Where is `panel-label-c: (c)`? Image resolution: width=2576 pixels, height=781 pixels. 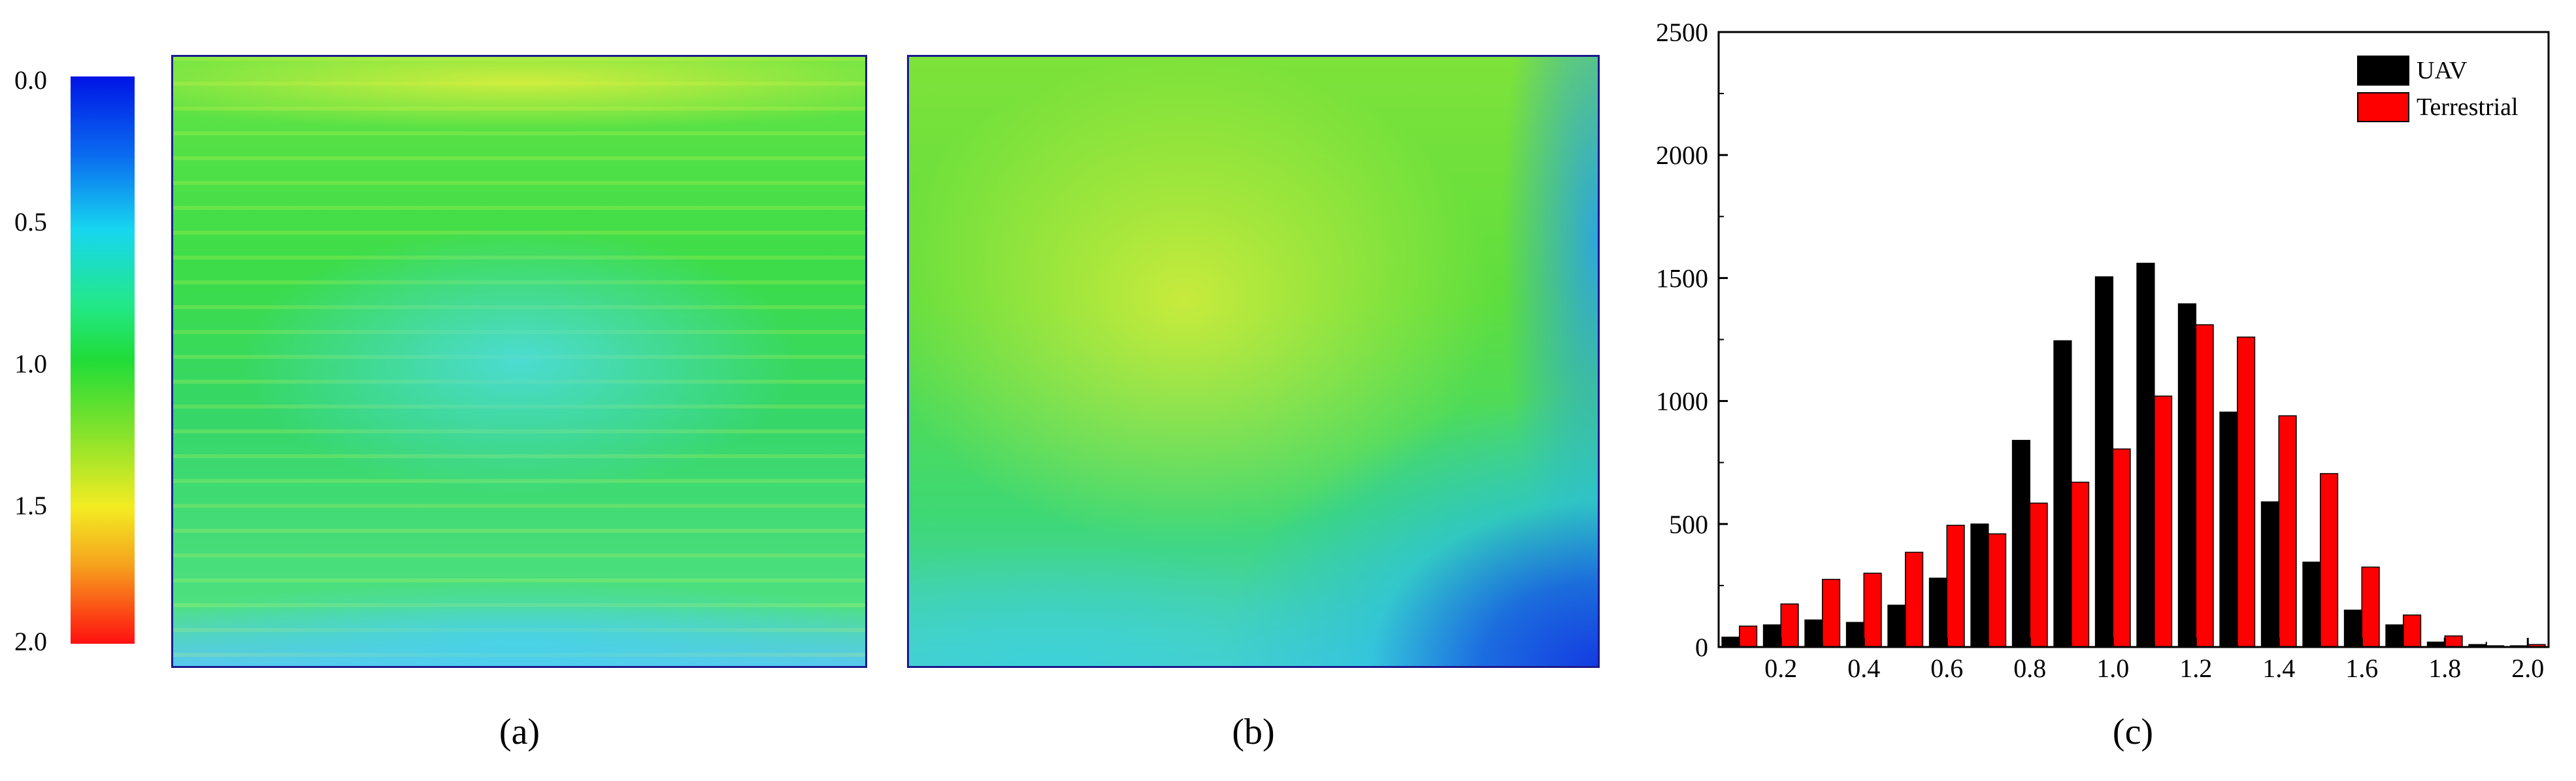 panel-label-c: (c) is located at coordinates (2133, 732).